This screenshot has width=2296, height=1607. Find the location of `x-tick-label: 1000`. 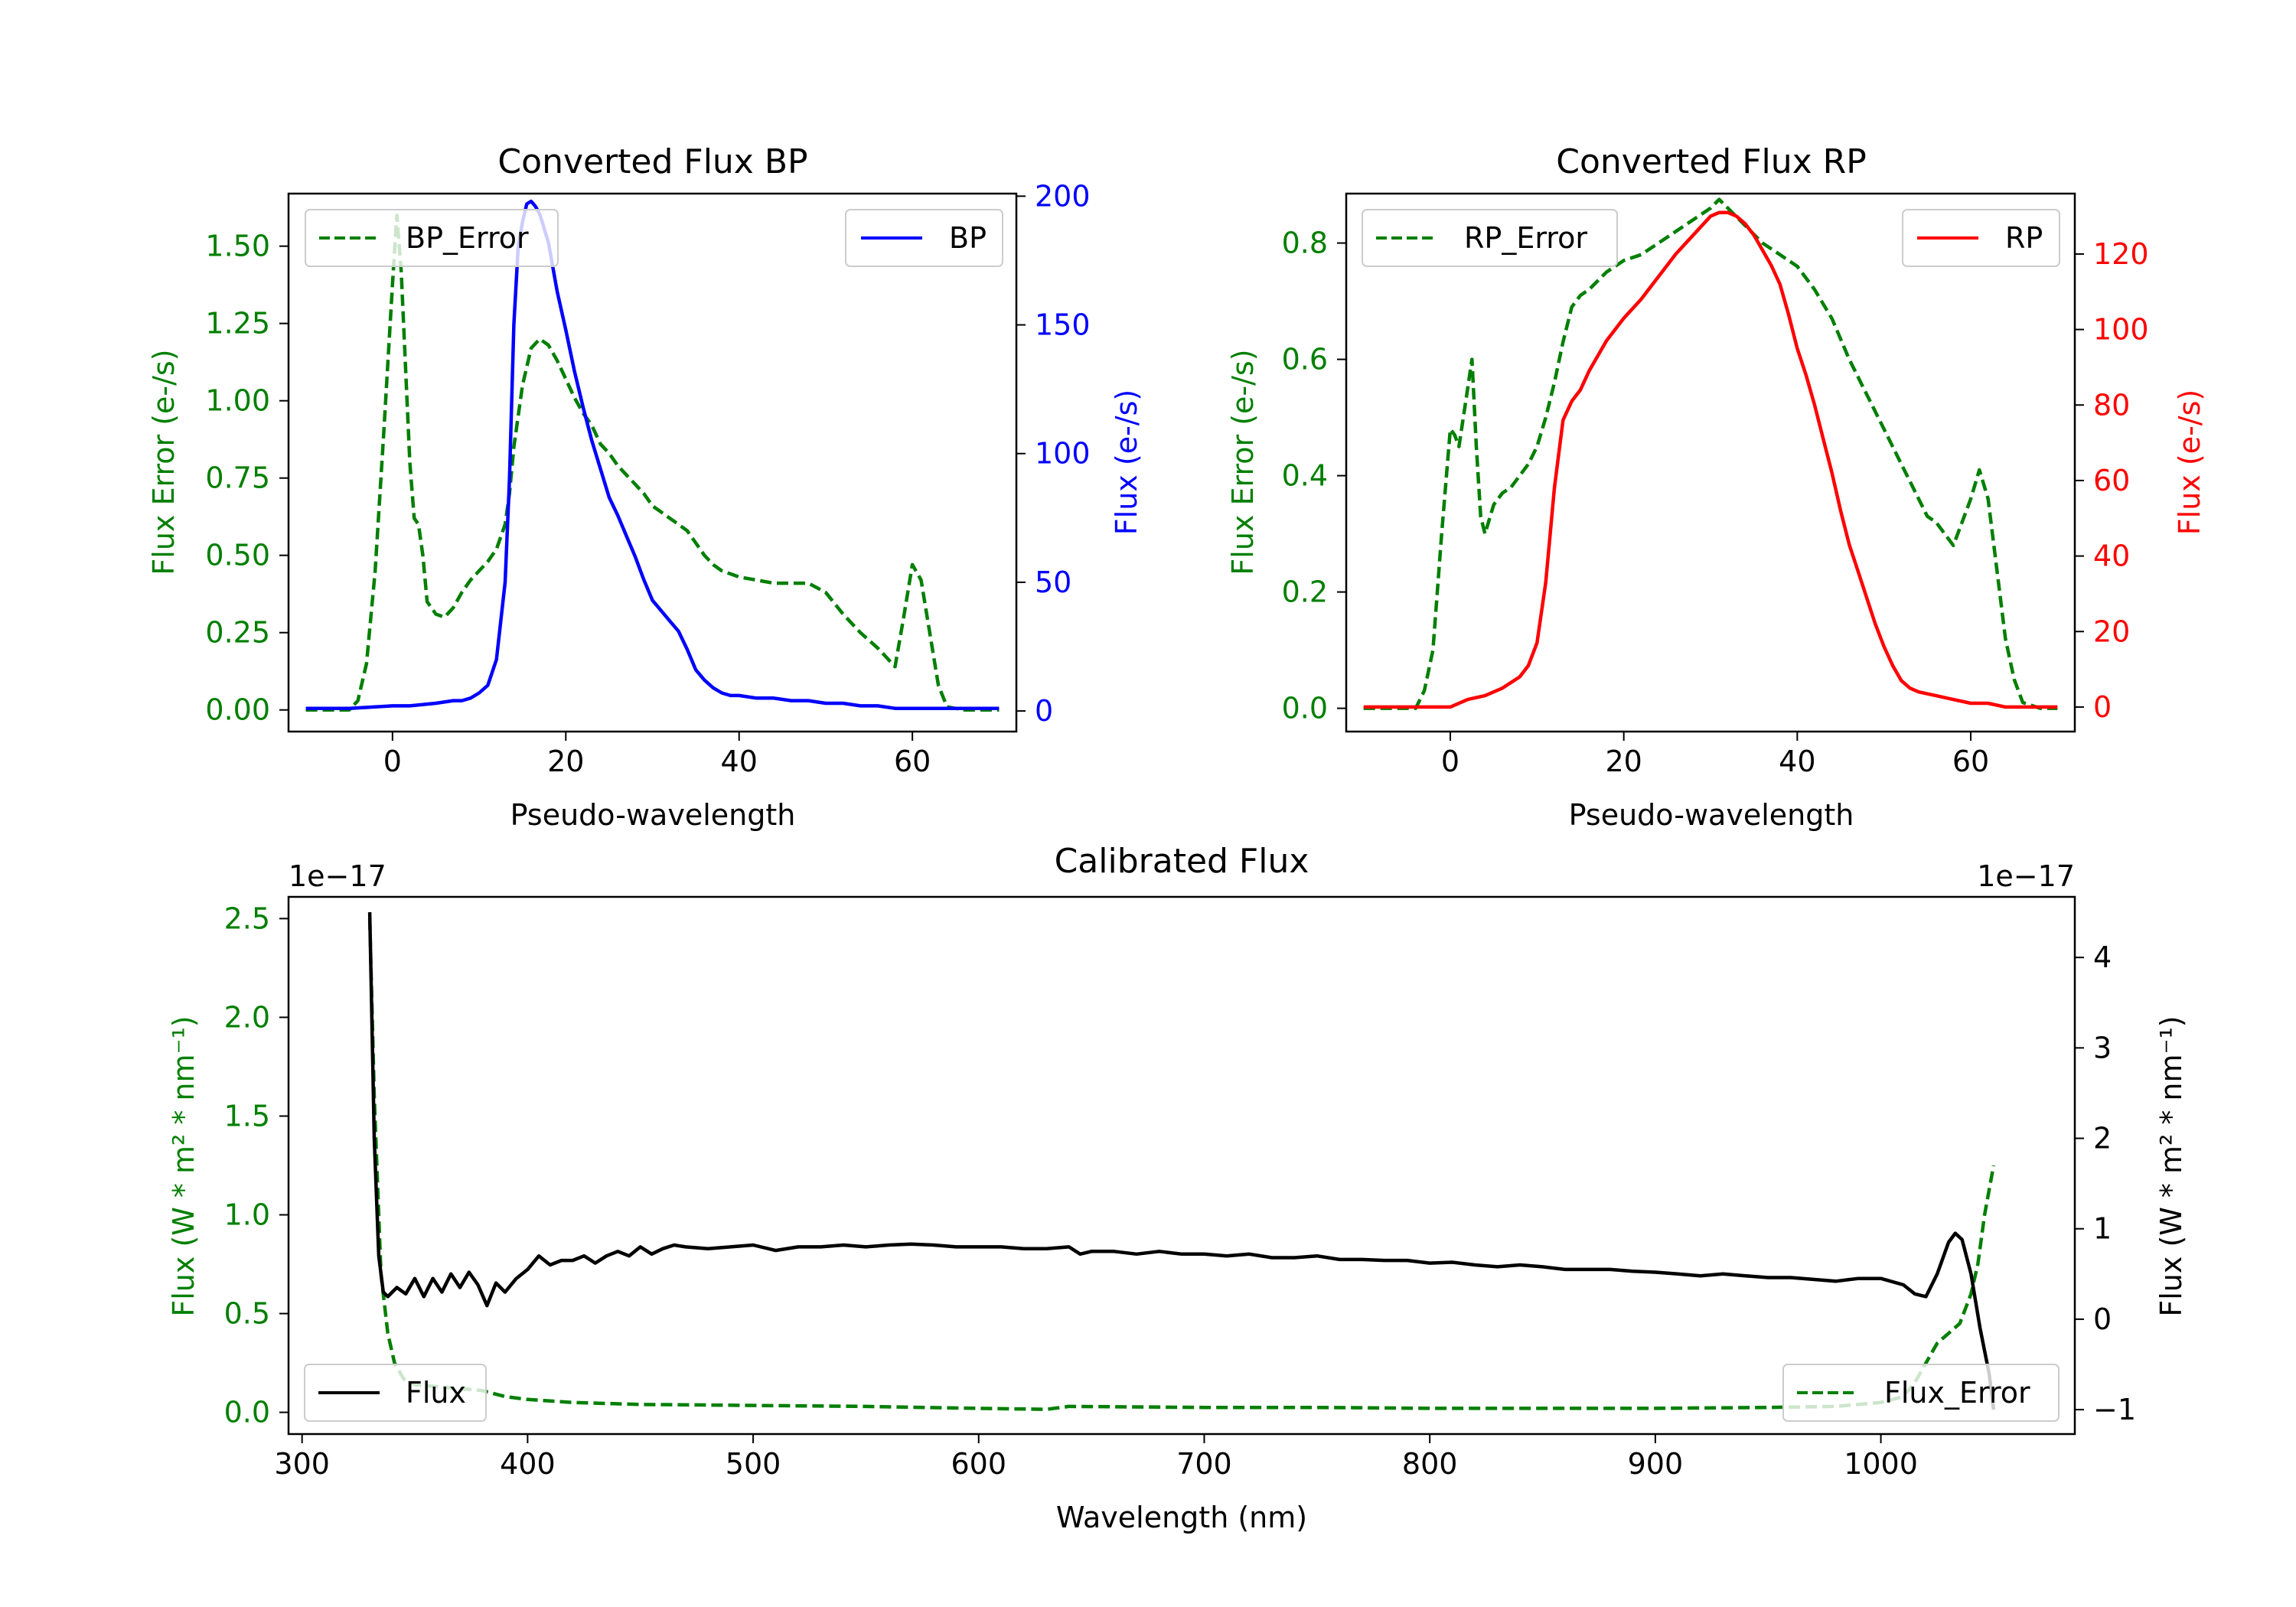

x-tick-label: 1000 is located at coordinates (1881, 1464).